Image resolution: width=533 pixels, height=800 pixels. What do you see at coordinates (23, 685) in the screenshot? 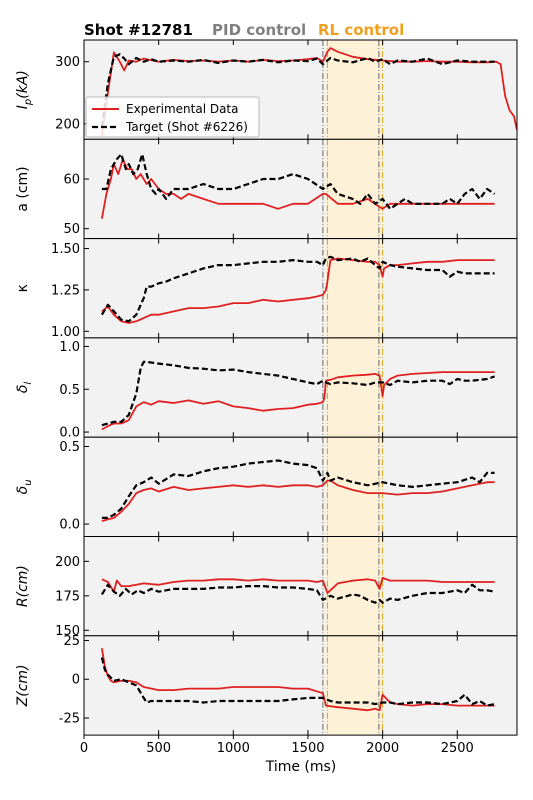
I see `y-axis-label-z: Z(cm)` at bounding box center [23, 685].